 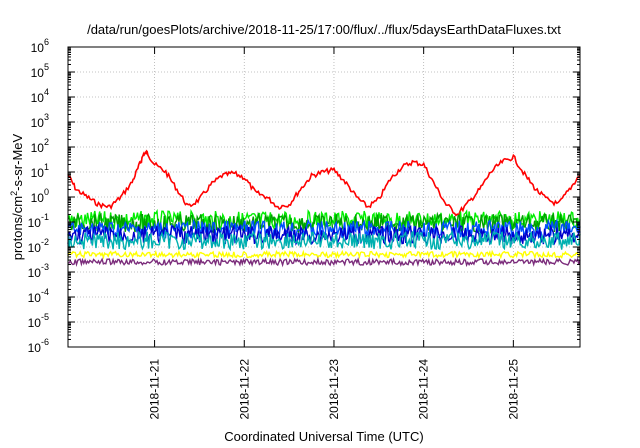 I want to click on y-axis-label: protons/cm2-s-sr-MeV, so click(x=17, y=196).